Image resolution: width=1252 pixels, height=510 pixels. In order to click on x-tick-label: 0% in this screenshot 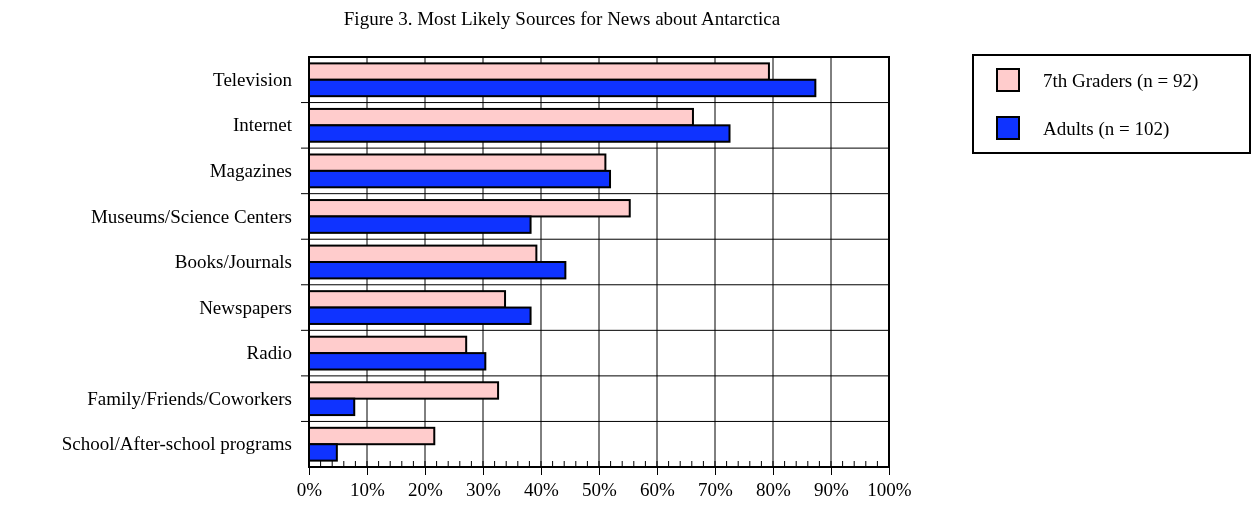, I will do `click(309, 490)`.